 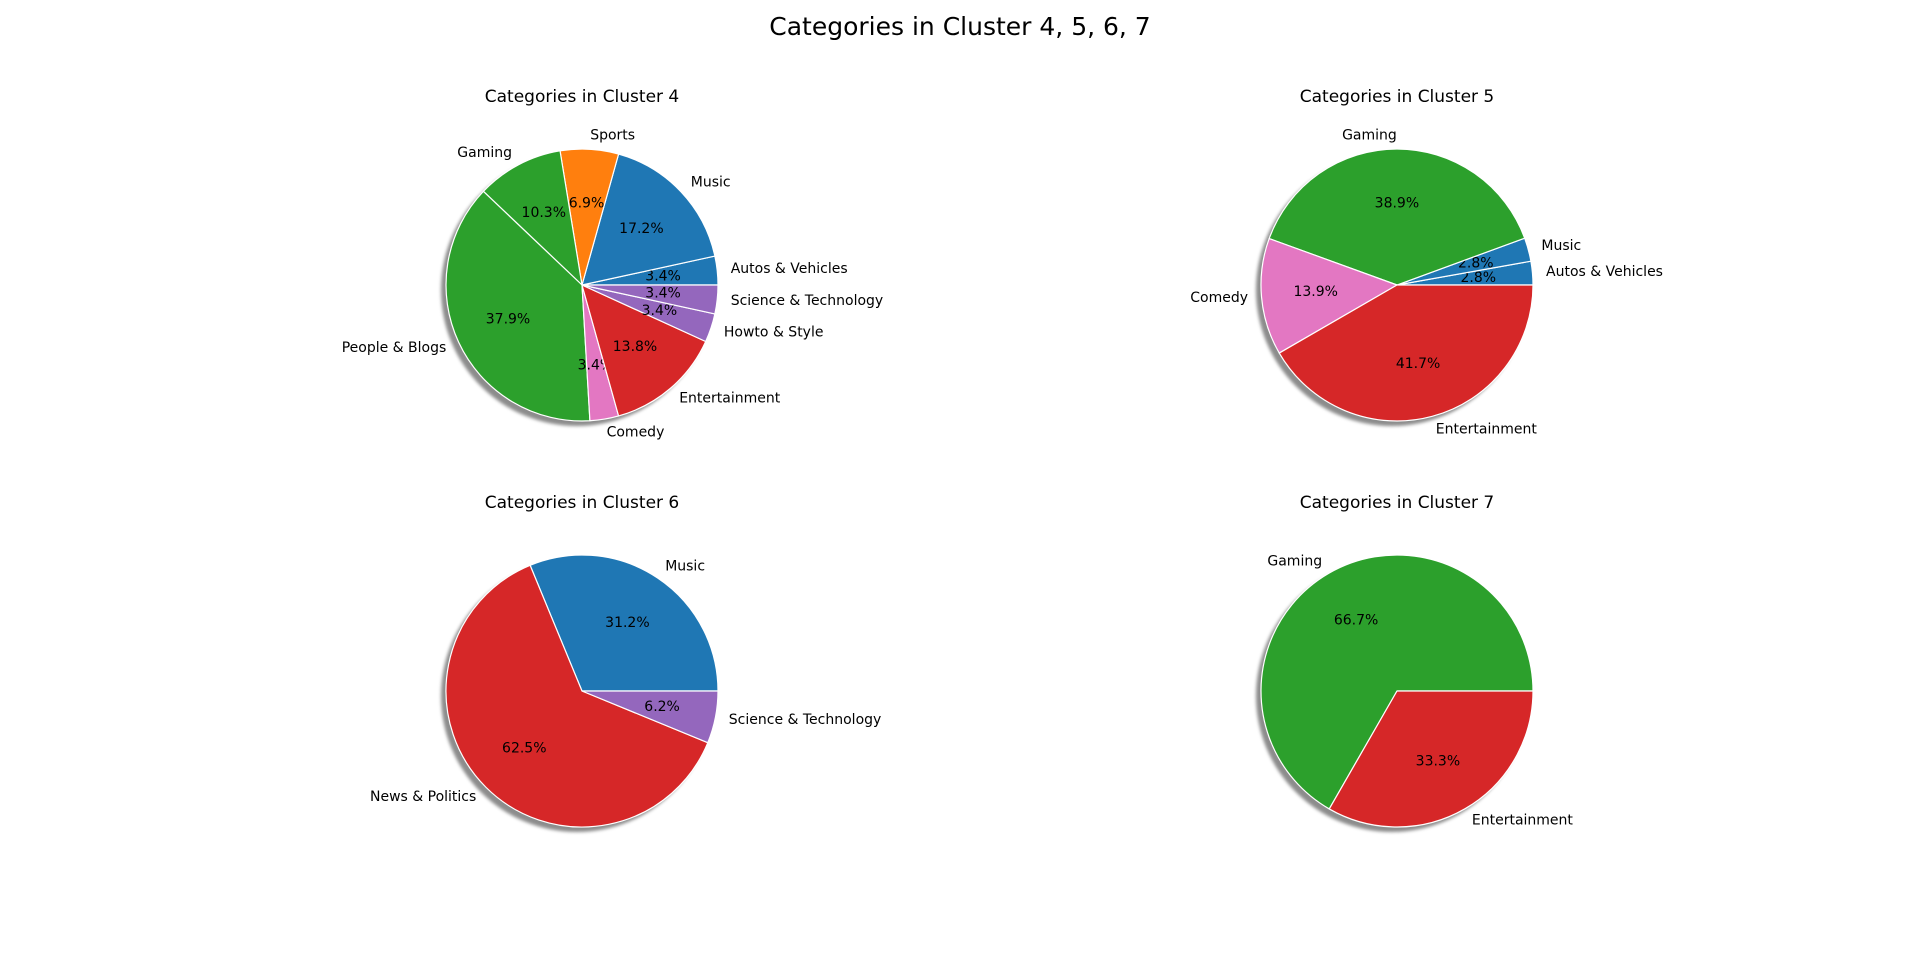 What do you see at coordinates (524, 749) in the screenshot?
I see `slice-percent-label: 62.5%` at bounding box center [524, 749].